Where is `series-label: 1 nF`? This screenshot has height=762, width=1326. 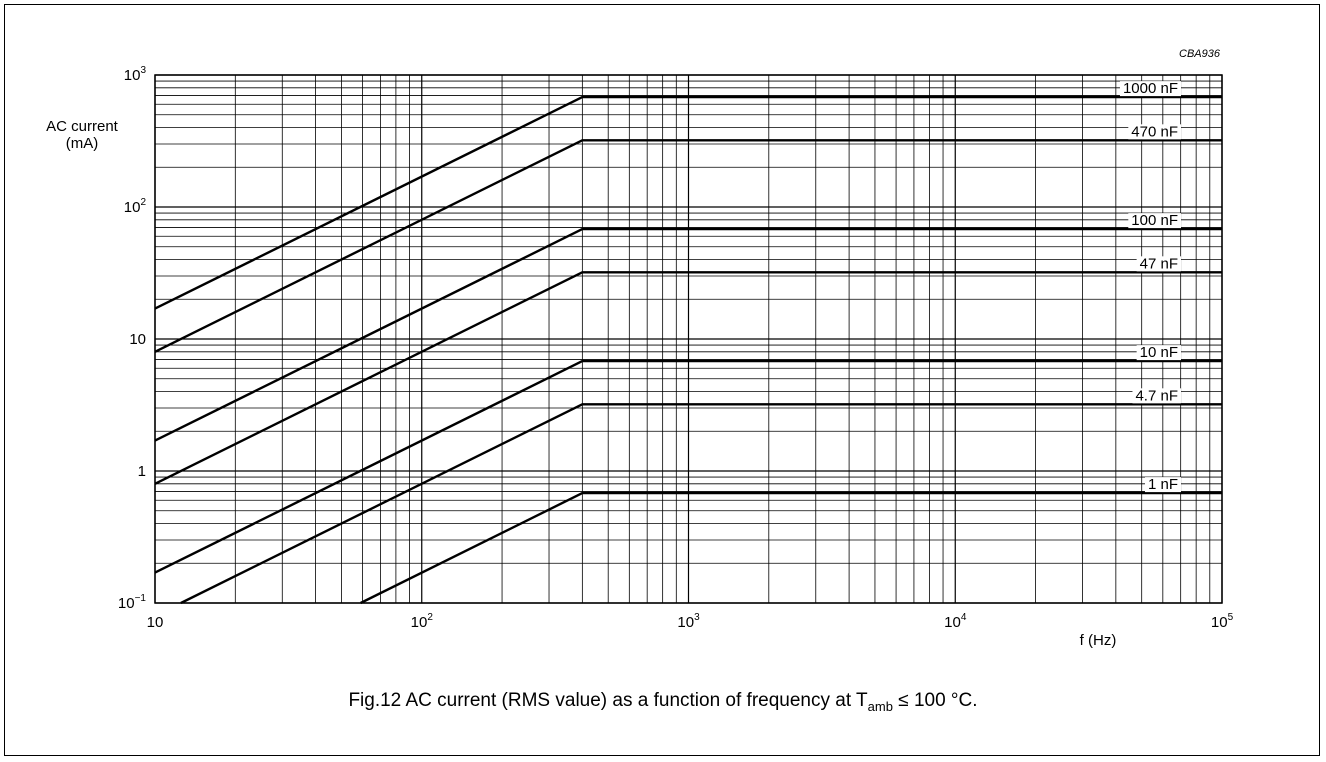
series-label: 1 nF is located at coordinates (1163, 484).